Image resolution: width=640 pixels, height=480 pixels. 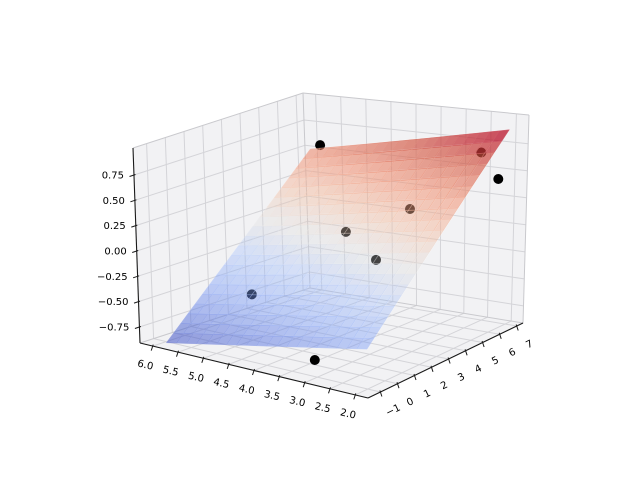 What do you see at coordinates (113, 175) in the screenshot?
I see `z-tick-label: 0.75` at bounding box center [113, 175].